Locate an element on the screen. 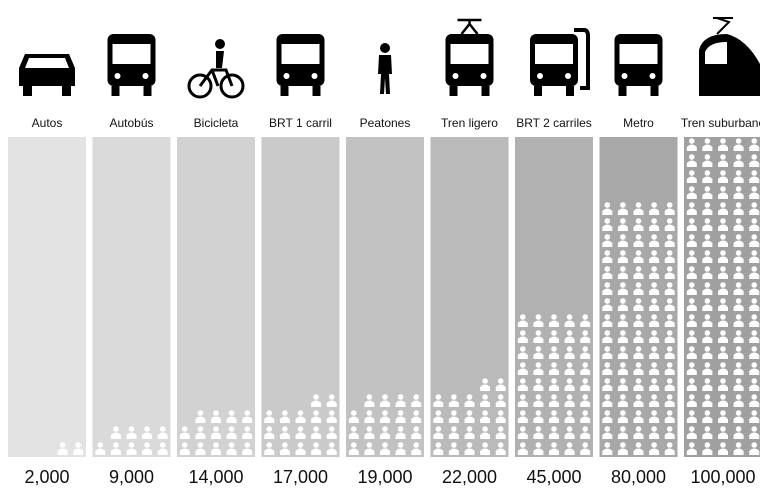 The image size is (760, 495). value-label: 9,000 is located at coordinates (131, 477).